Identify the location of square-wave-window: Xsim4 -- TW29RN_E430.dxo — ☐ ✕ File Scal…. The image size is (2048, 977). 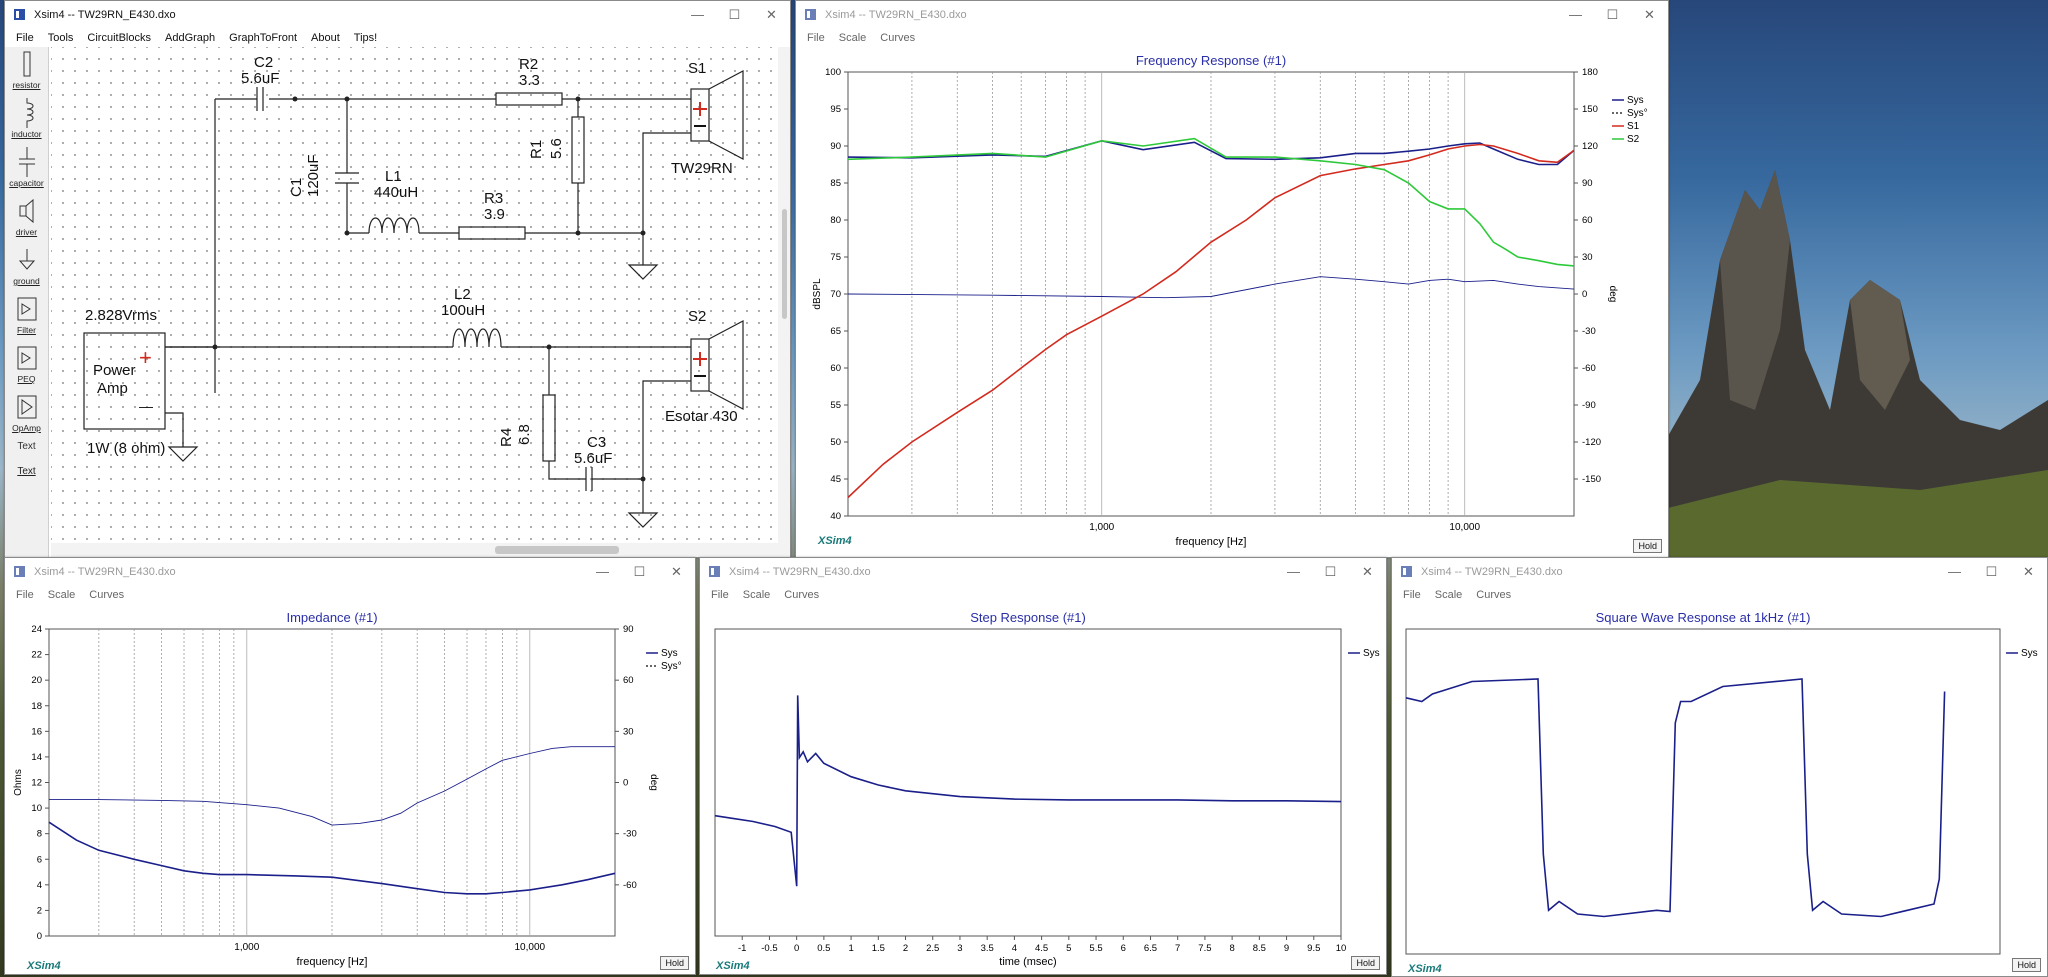
(1719, 767).